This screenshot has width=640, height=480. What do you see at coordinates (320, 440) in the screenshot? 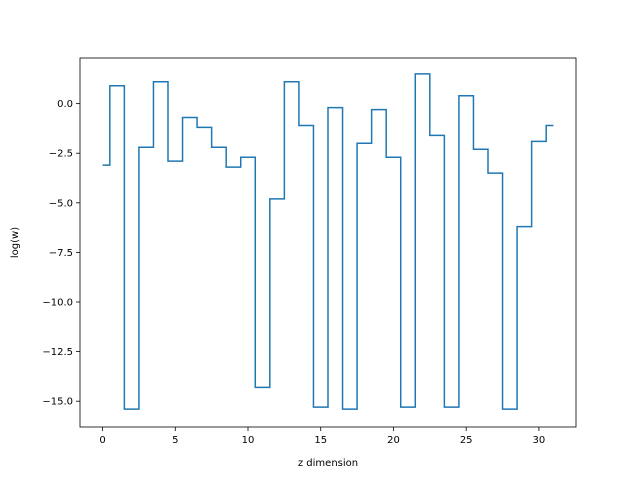
I see `x-tick-label: 15` at bounding box center [320, 440].